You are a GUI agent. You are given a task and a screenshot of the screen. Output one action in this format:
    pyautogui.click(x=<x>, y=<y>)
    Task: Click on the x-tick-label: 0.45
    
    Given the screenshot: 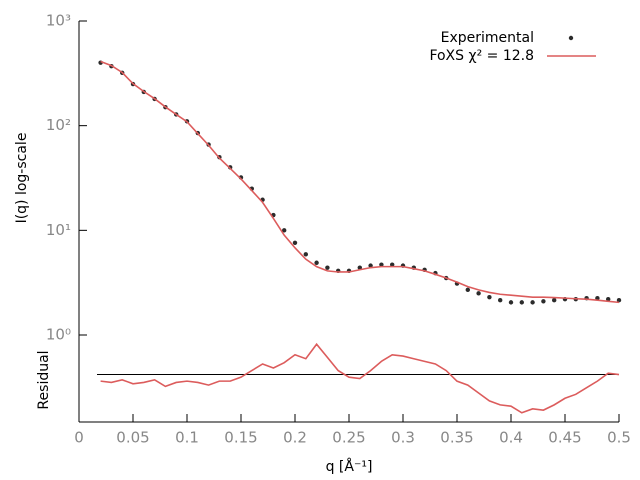 What is the action you would take?
    pyautogui.click(x=564, y=438)
    